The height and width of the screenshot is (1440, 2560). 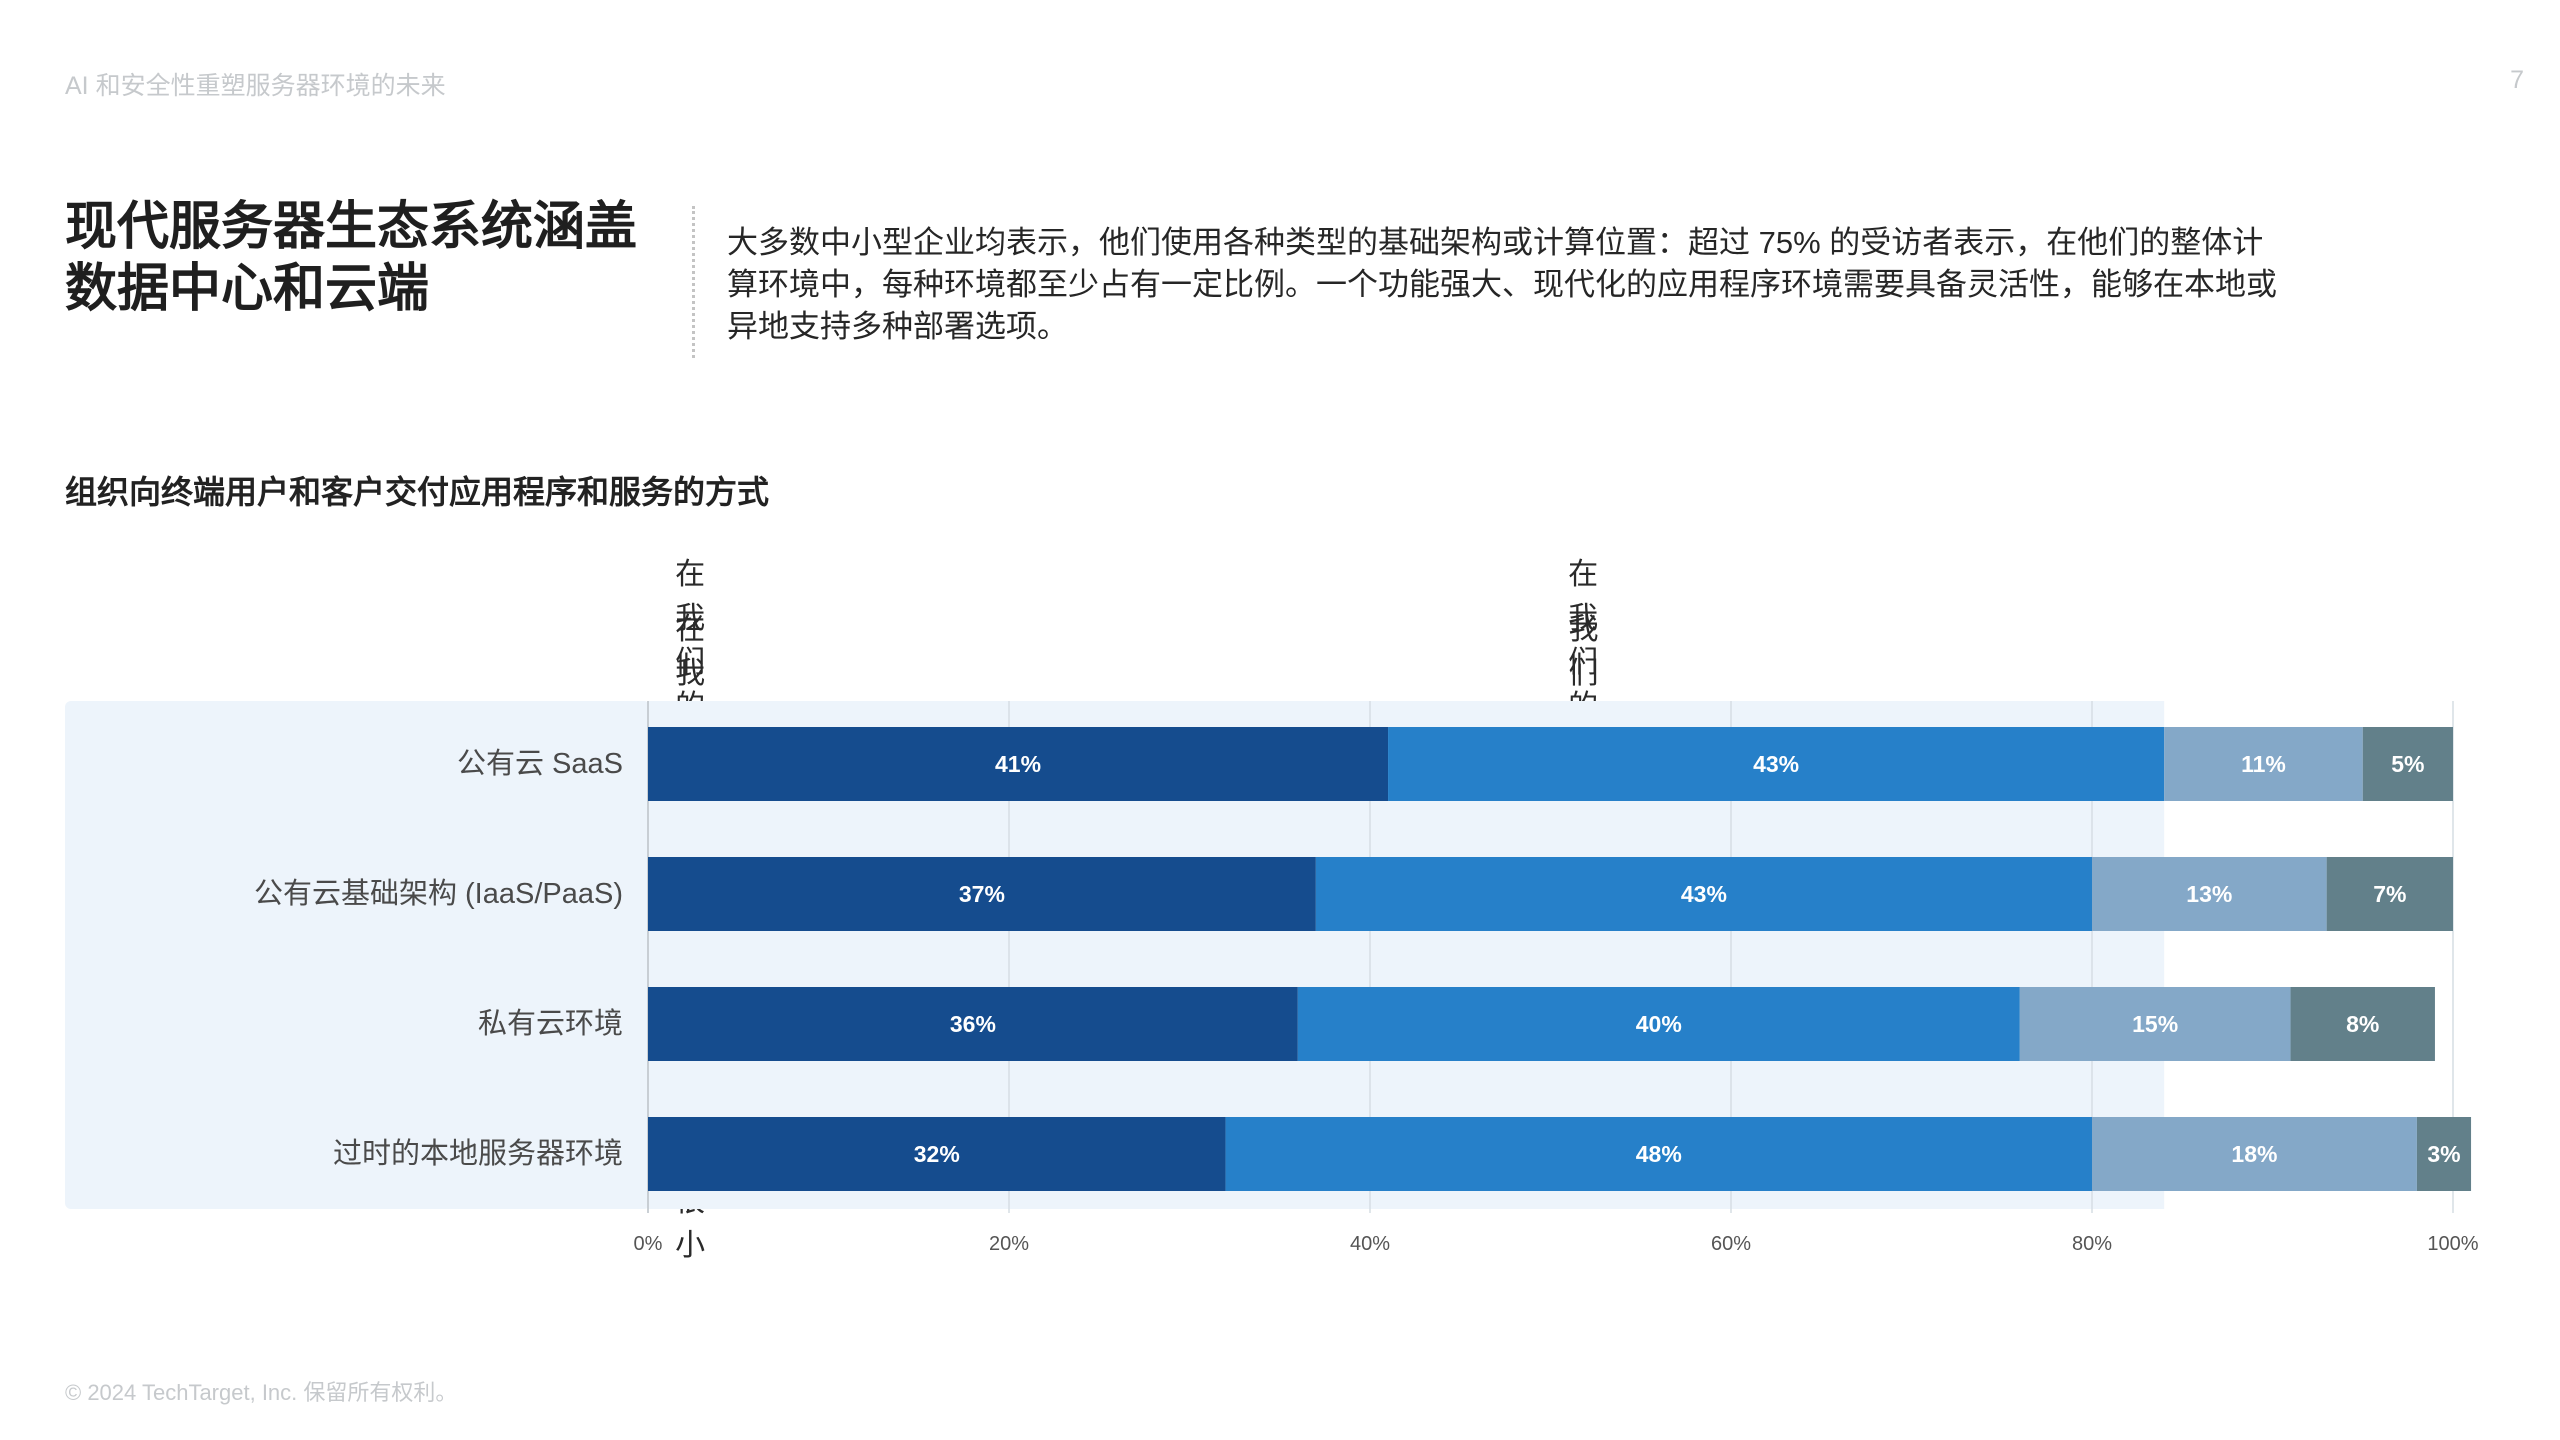 What do you see at coordinates (247, 289) in the screenshot?
I see `page-heading-line-2: 数据中心和云端` at bounding box center [247, 289].